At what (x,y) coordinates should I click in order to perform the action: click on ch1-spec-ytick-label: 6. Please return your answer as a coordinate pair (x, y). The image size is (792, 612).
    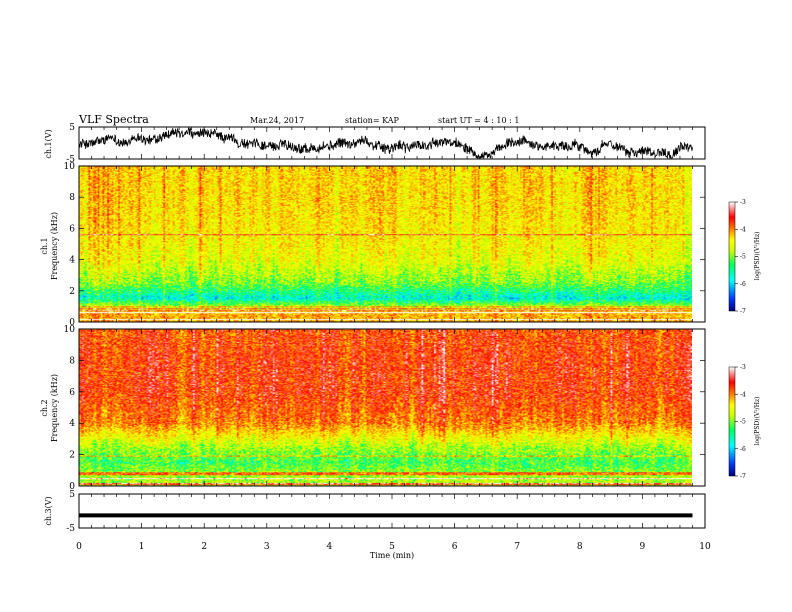
    Looking at the image, I should click on (72, 229).